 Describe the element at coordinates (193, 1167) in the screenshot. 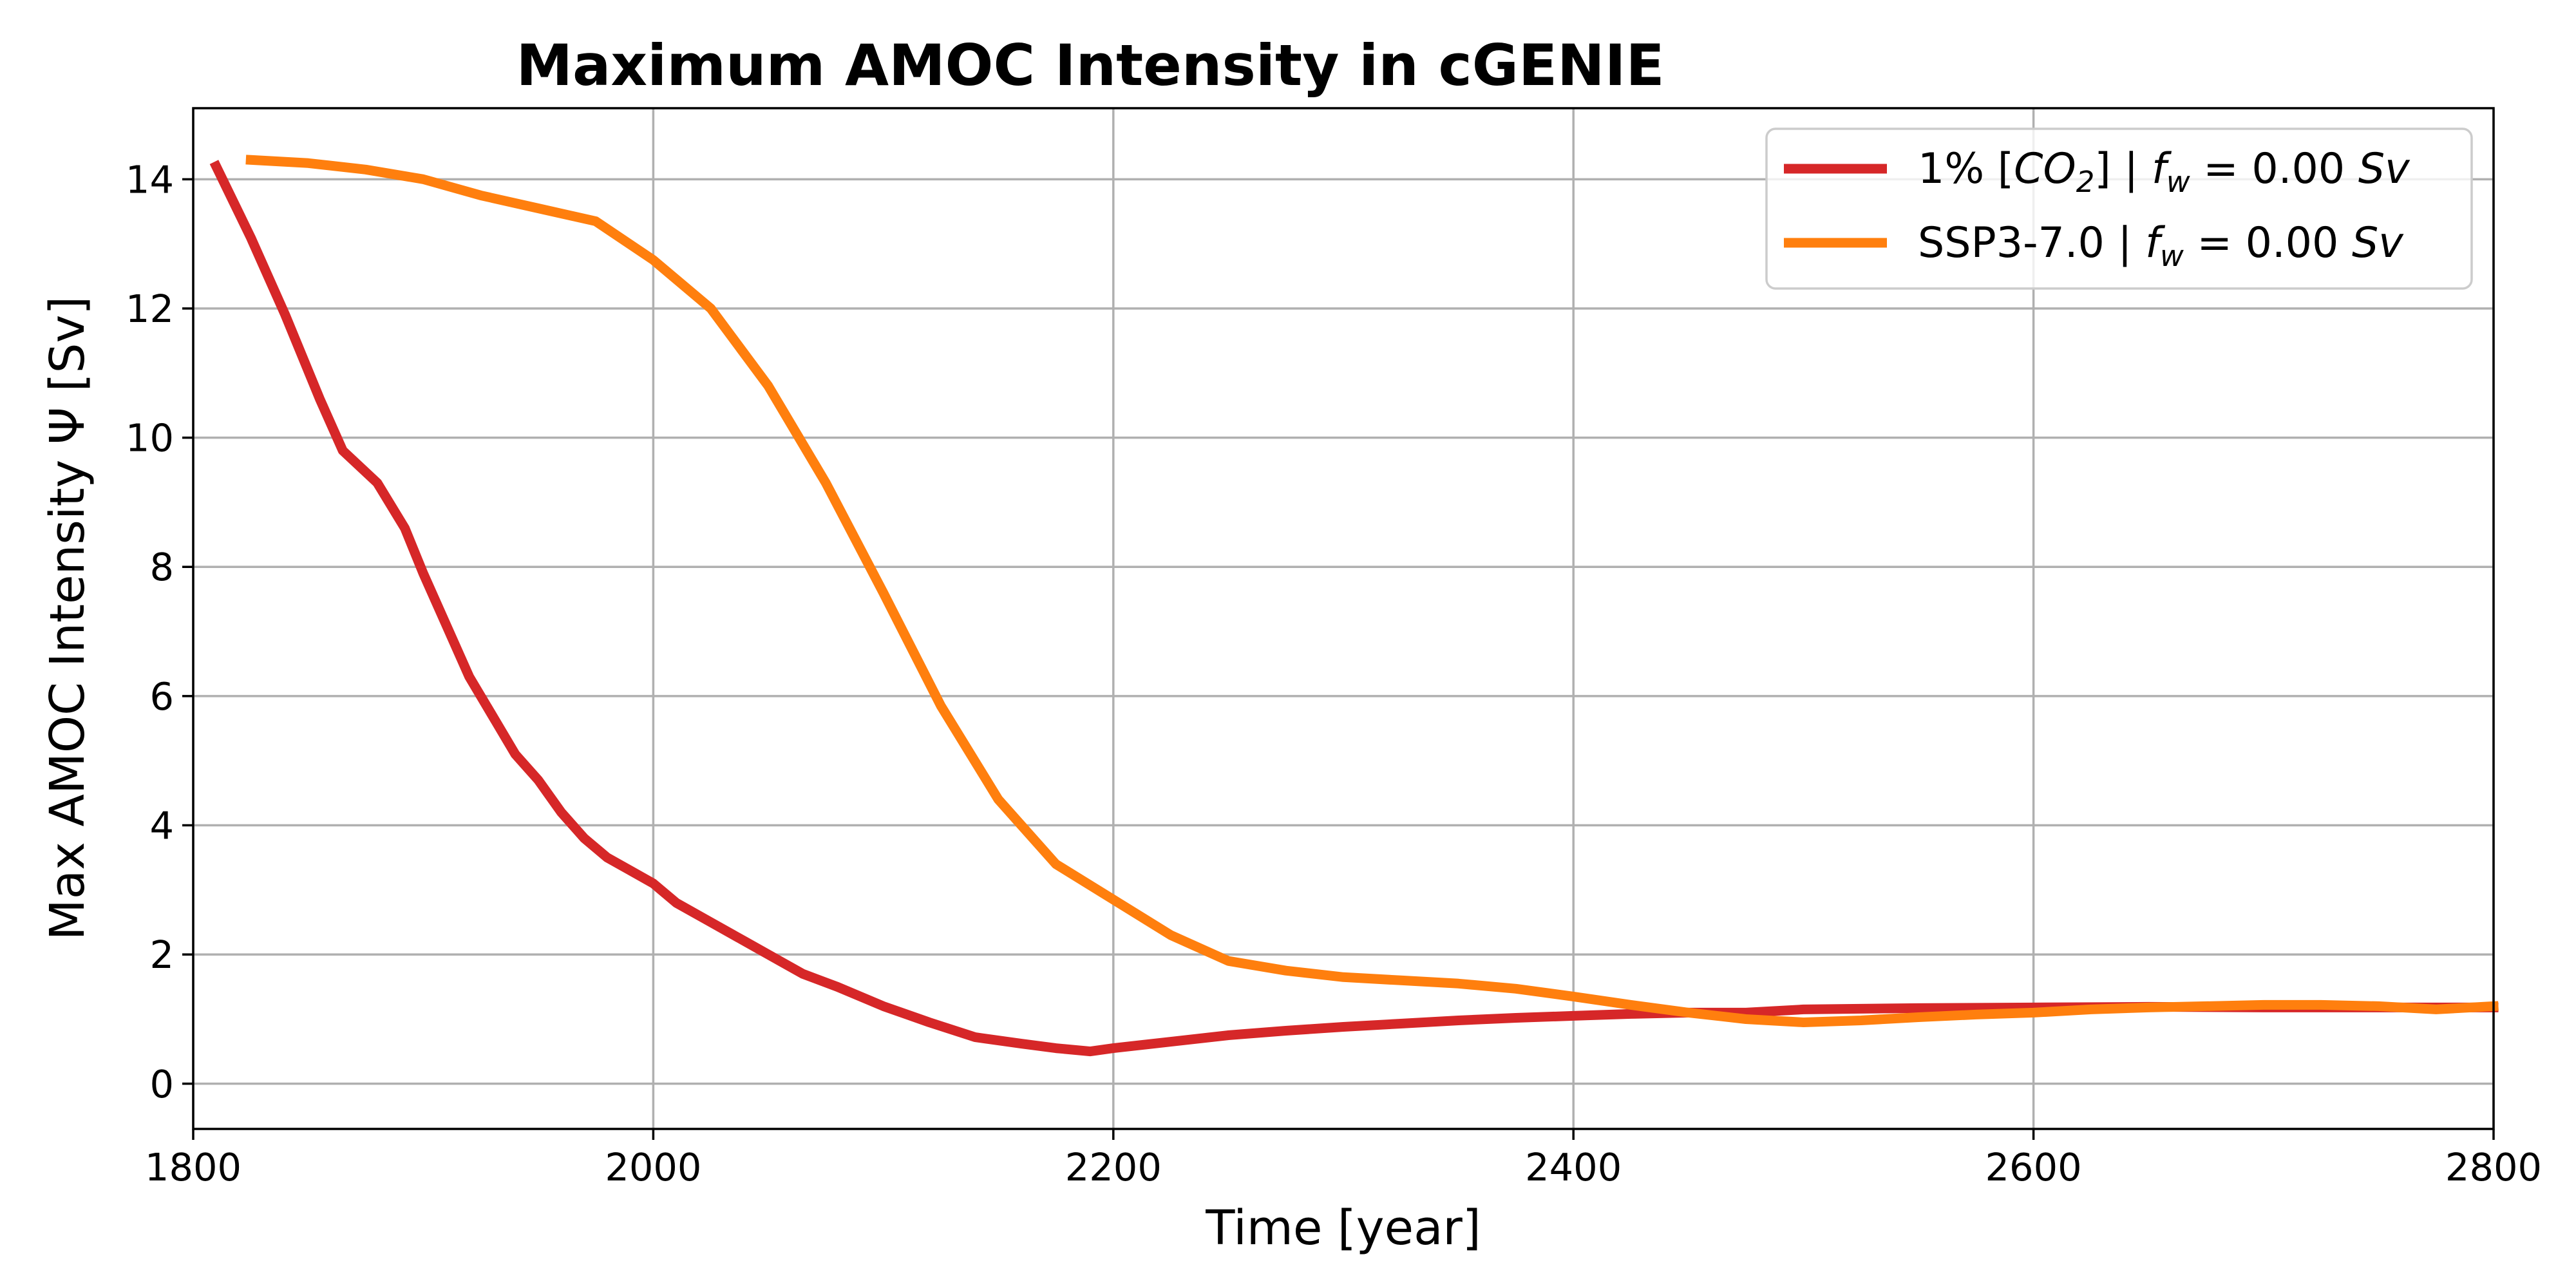

I see `x-tick-label: 1800` at that location.